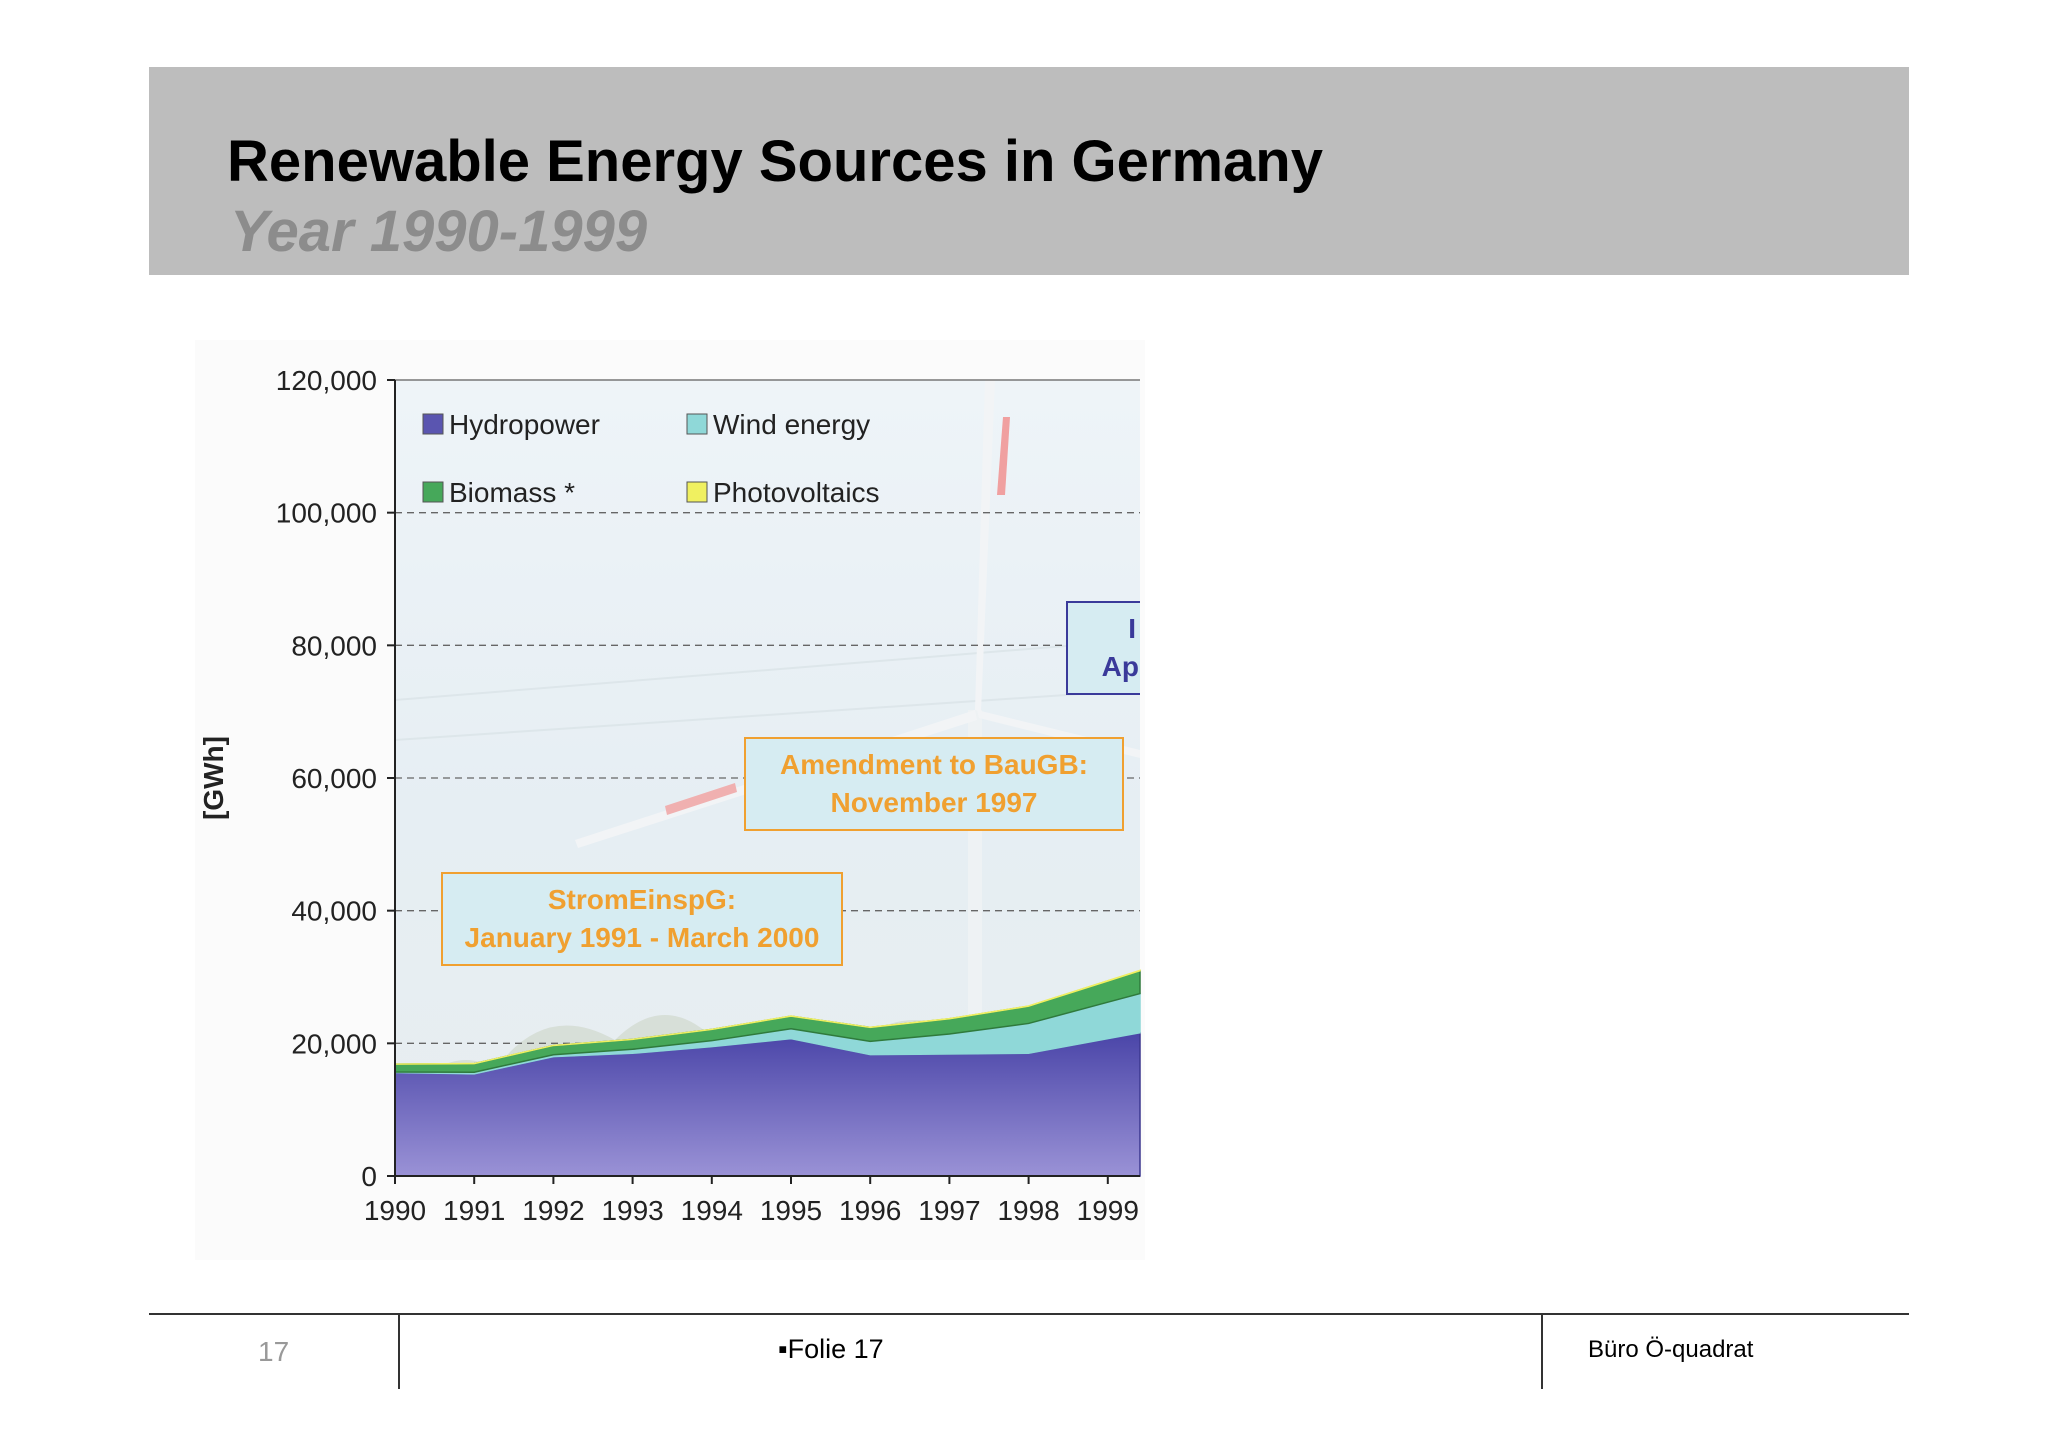 This screenshot has height=1447, width=2048. What do you see at coordinates (274, 1351) in the screenshot?
I see `footer-page-number: 17` at bounding box center [274, 1351].